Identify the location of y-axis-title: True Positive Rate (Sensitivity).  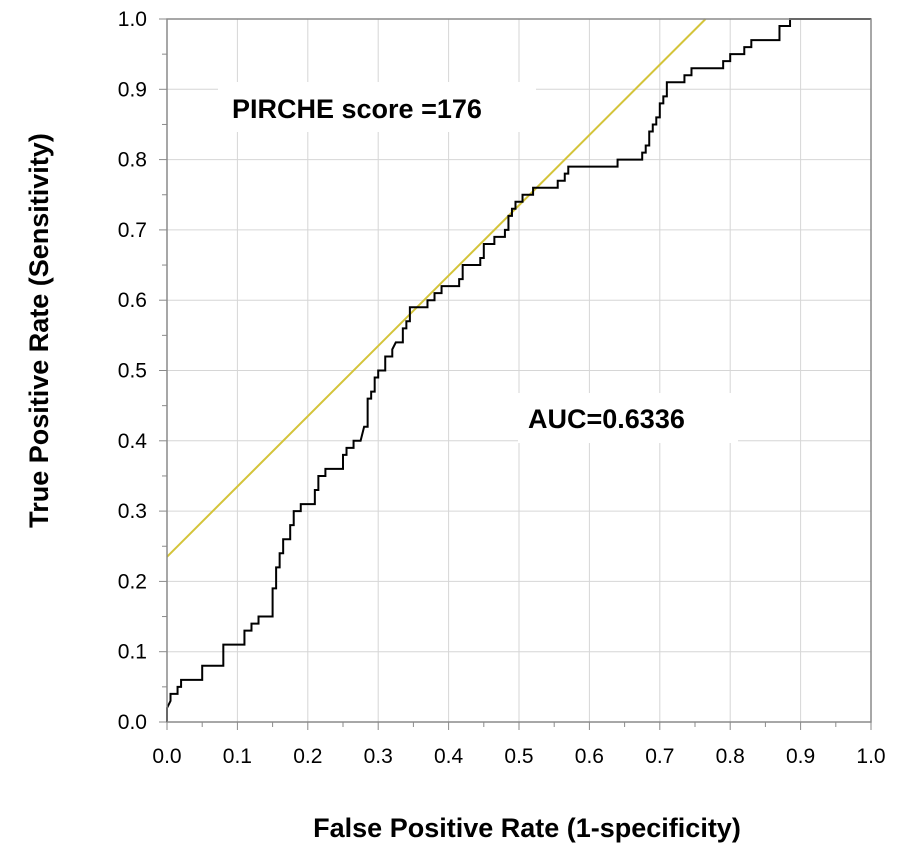
(39, 330).